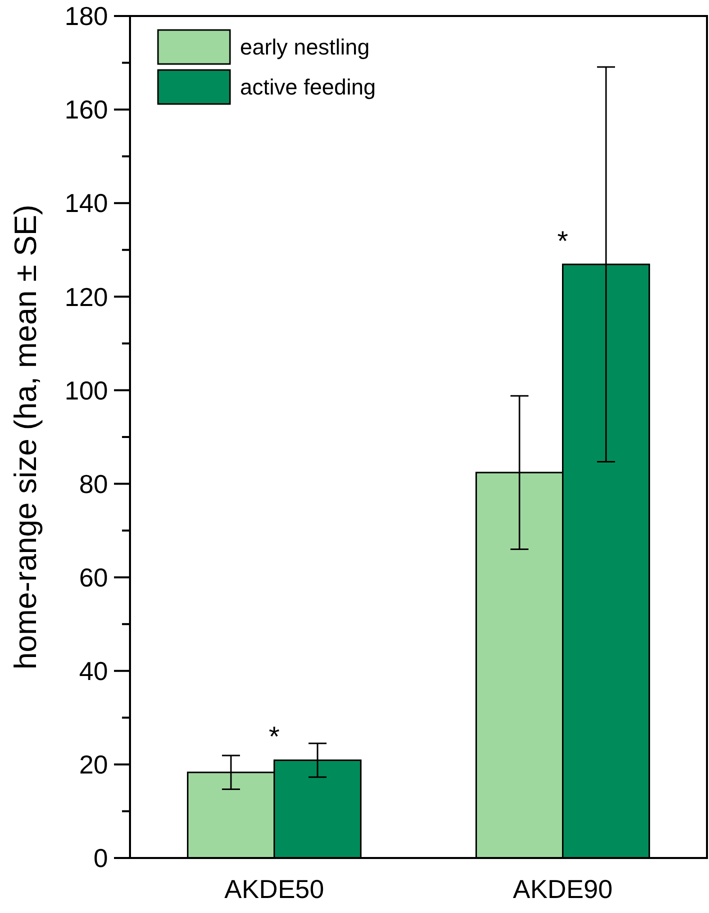  What do you see at coordinates (93, 577) in the screenshot?
I see `y-tick-label: 60` at bounding box center [93, 577].